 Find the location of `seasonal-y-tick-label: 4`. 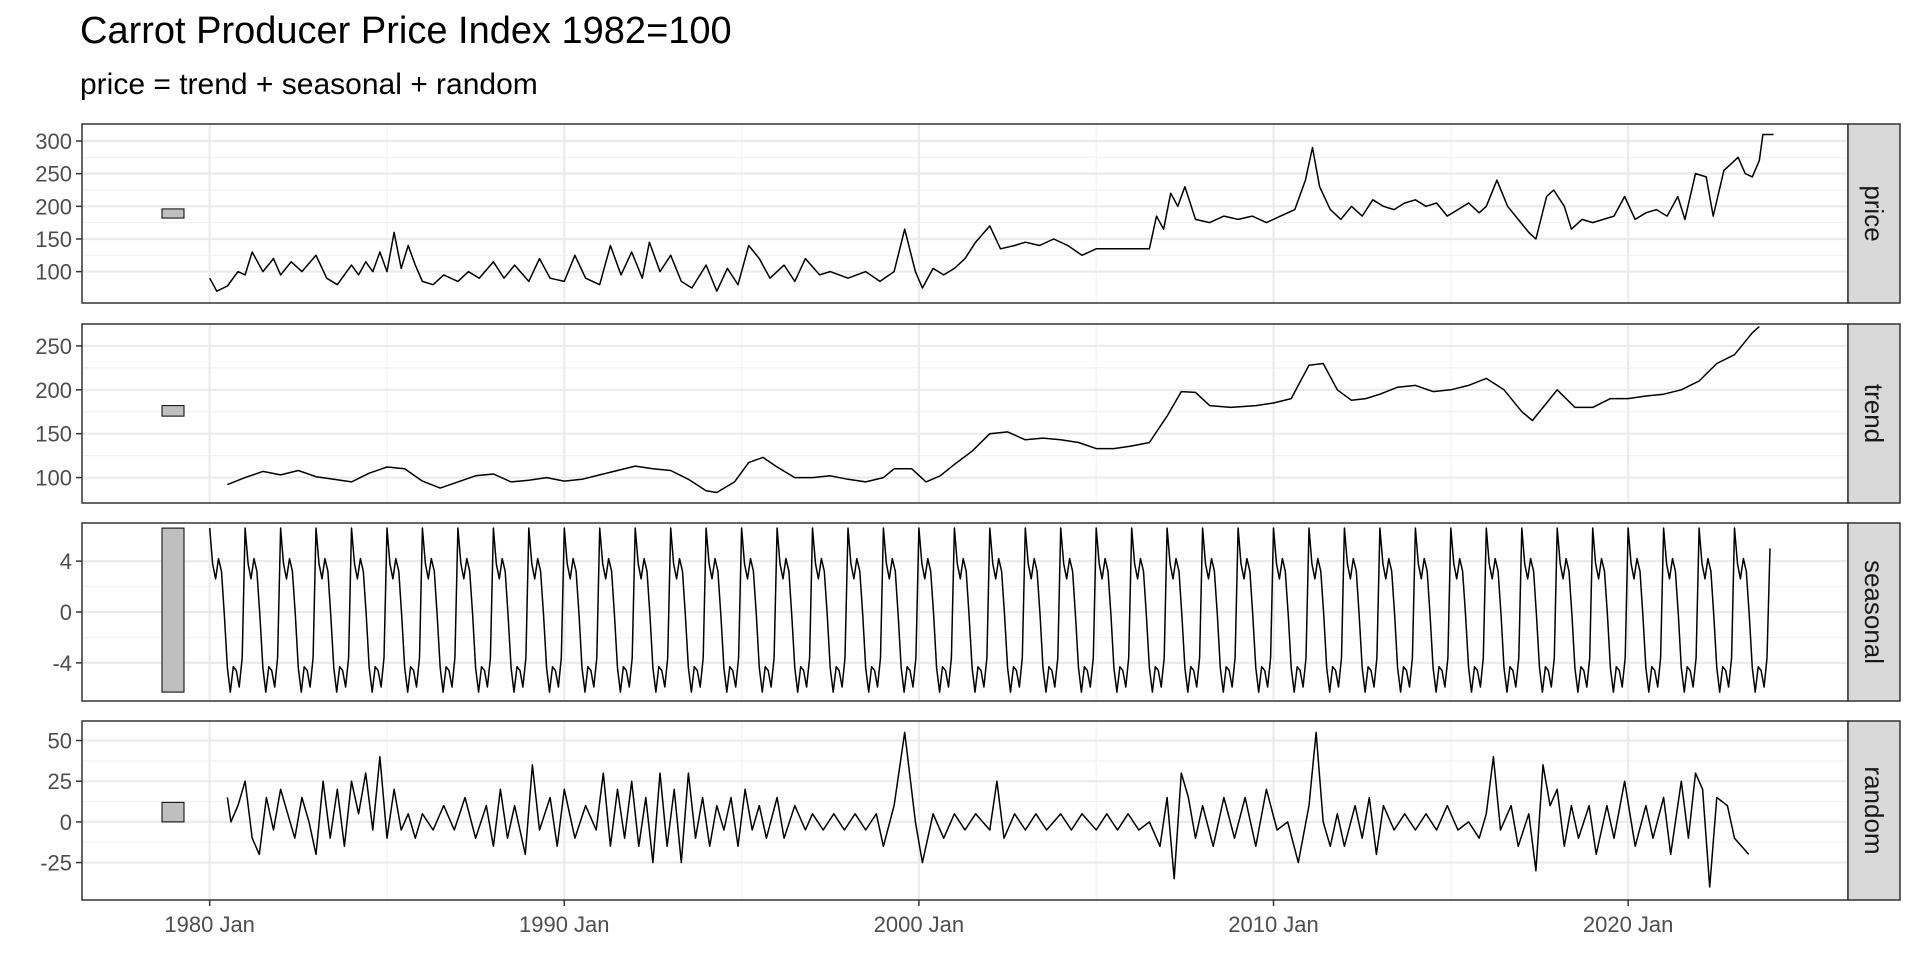

seasonal-y-tick-label: 4 is located at coordinates (66, 561).